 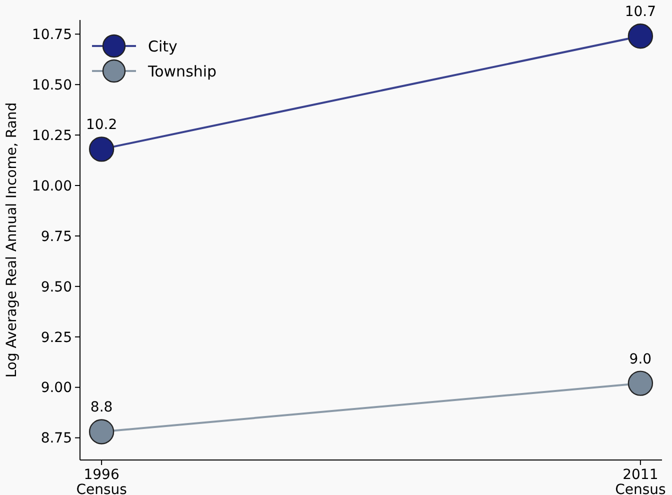 I want to click on data-label: 10.2, so click(x=102, y=125).